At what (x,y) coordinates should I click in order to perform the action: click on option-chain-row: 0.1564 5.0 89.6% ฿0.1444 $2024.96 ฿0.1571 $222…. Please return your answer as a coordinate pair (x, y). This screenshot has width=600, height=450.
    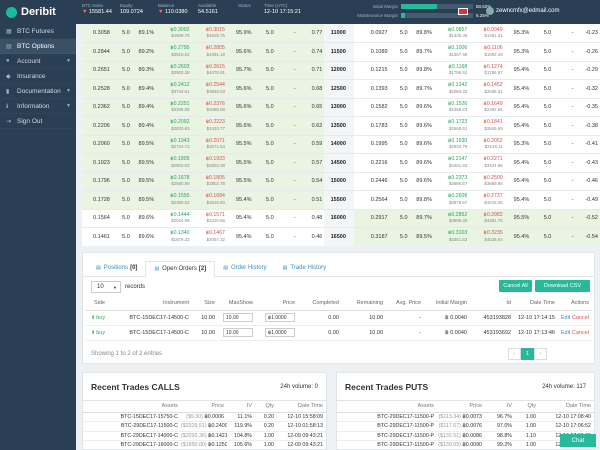
    Looking at the image, I should click on (341, 218).